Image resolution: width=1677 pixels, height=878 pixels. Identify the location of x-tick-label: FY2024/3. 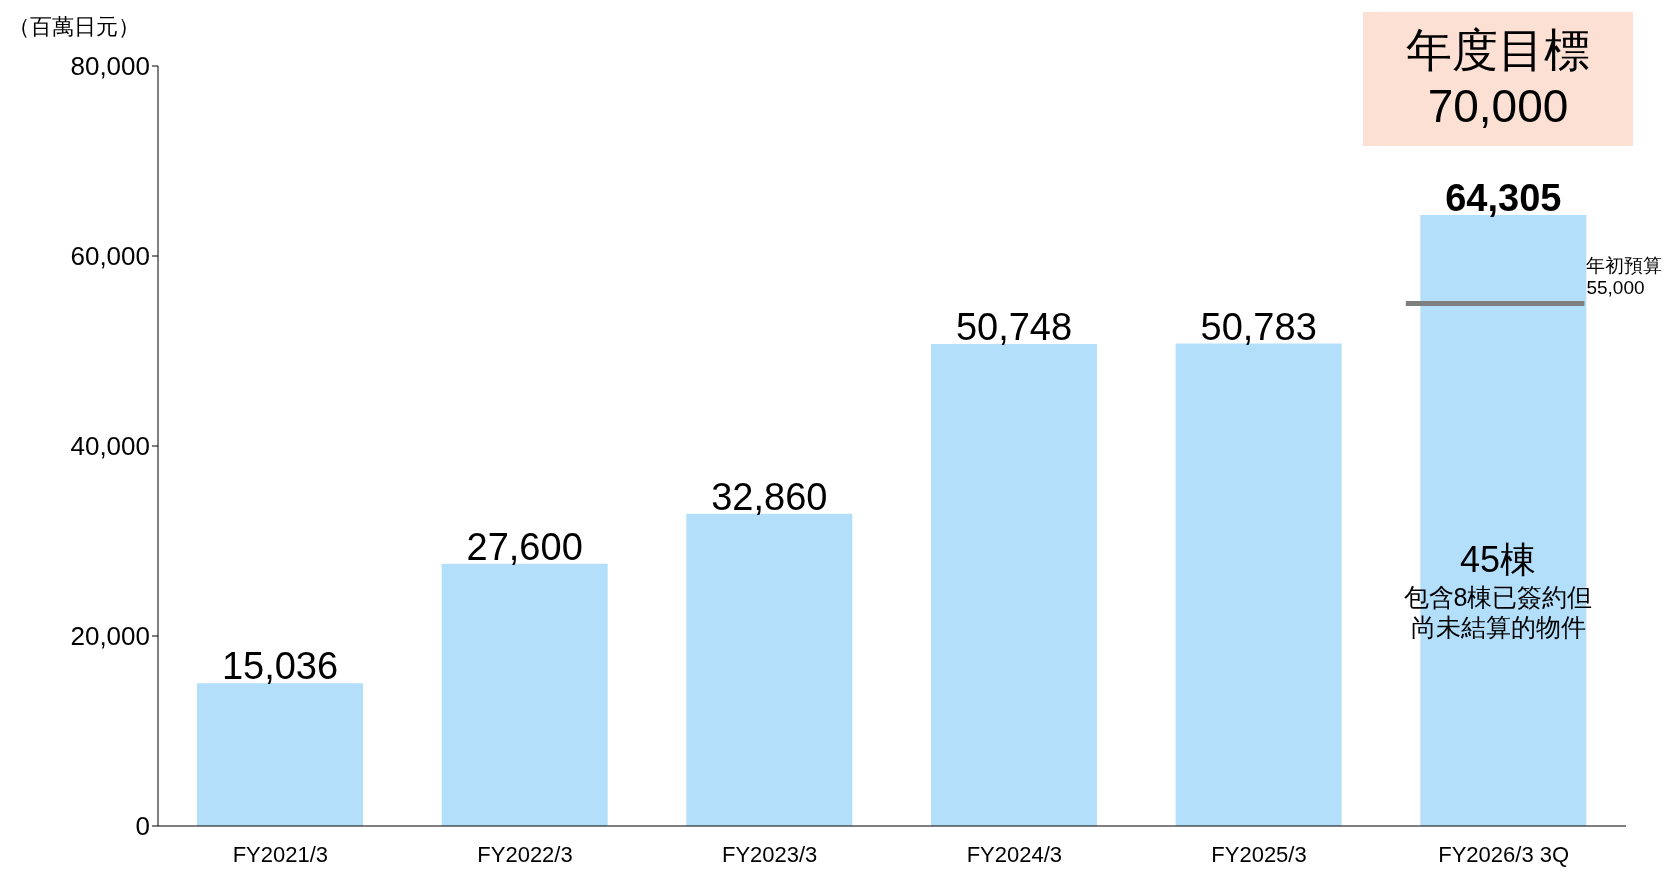
(1014, 854).